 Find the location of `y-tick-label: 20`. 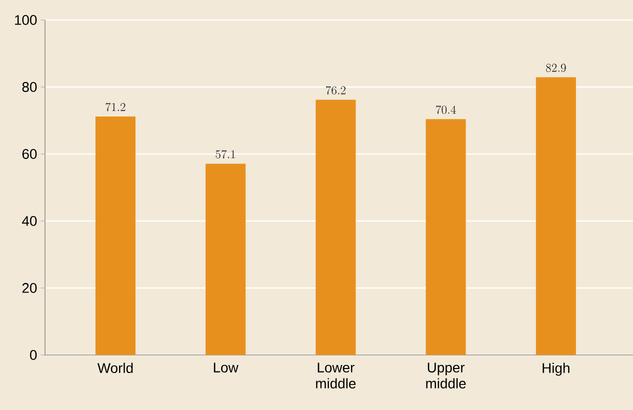

y-tick-label: 20 is located at coordinates (29, 288).